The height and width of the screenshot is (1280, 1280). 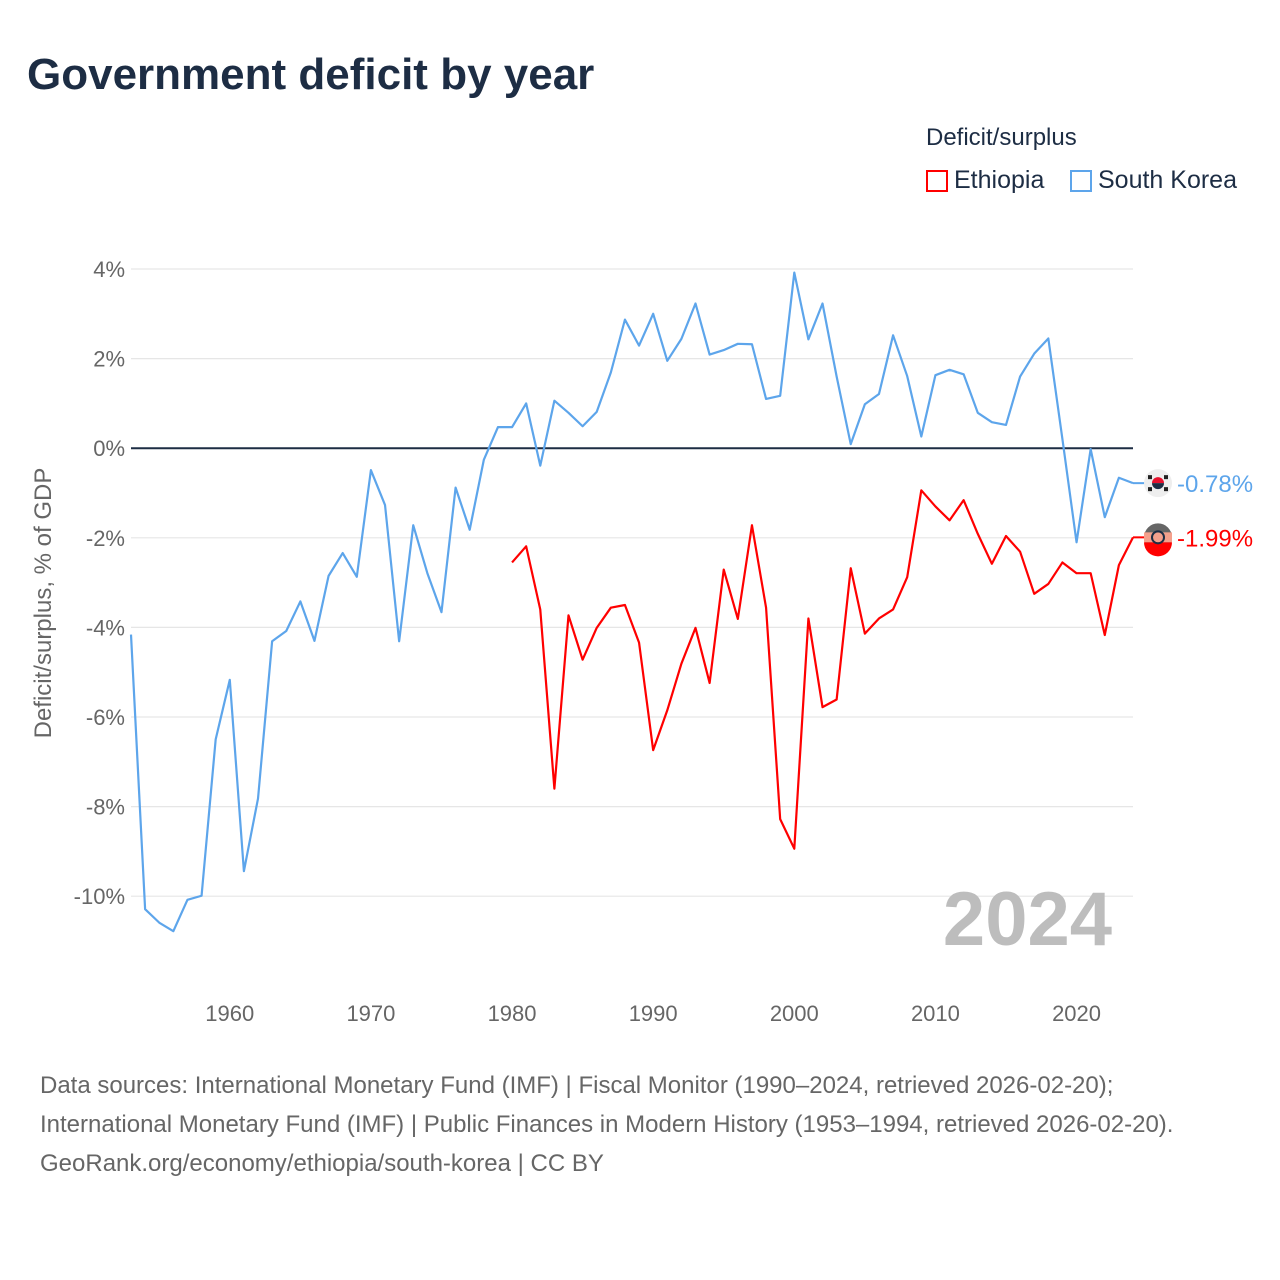 What do you see at coordinates (1076, 1013) in the screenshot?
I see `x-tick-label: 2020` at bounding box center [1076, 1013].